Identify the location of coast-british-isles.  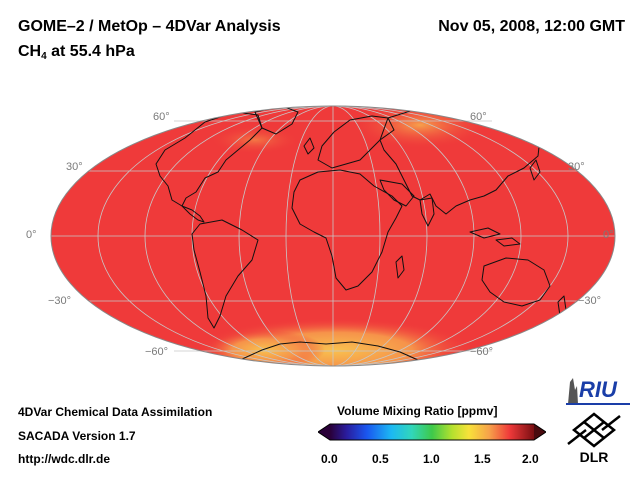
(309, 146).